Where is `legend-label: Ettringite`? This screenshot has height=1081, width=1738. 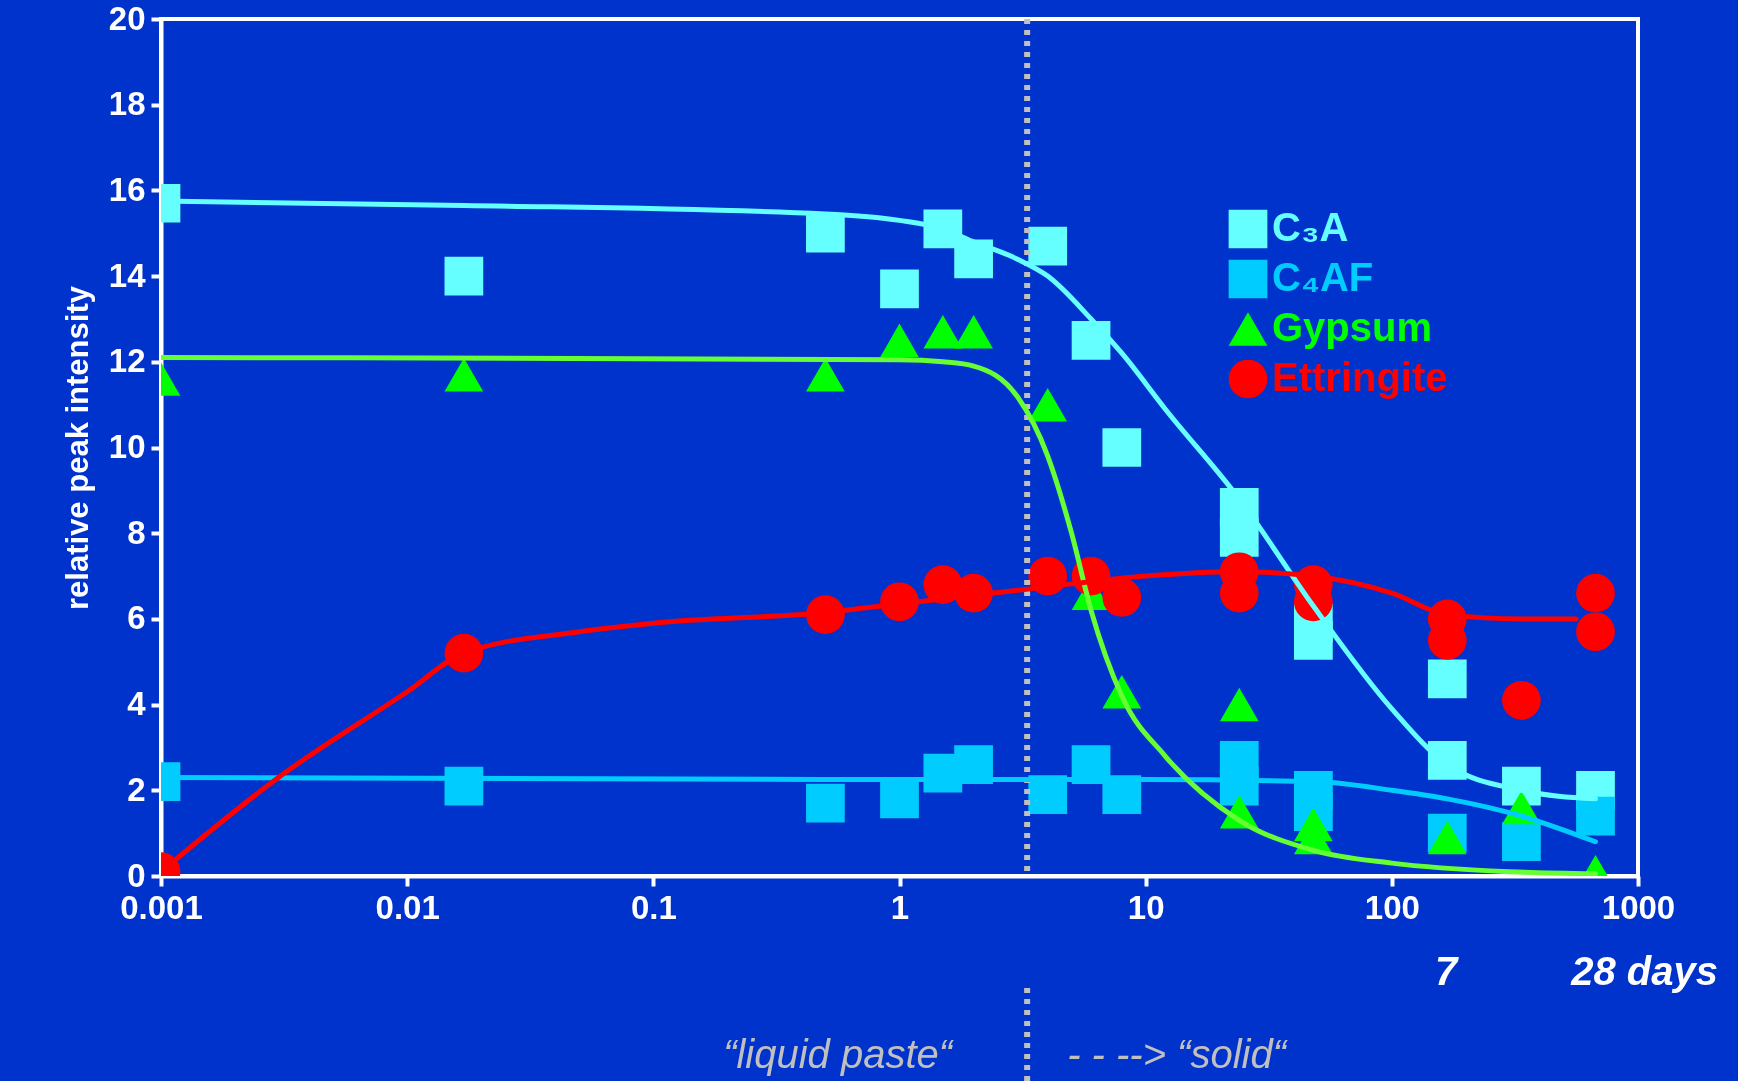 legend-label: Ettringite is located at coordinates (1360, 377).